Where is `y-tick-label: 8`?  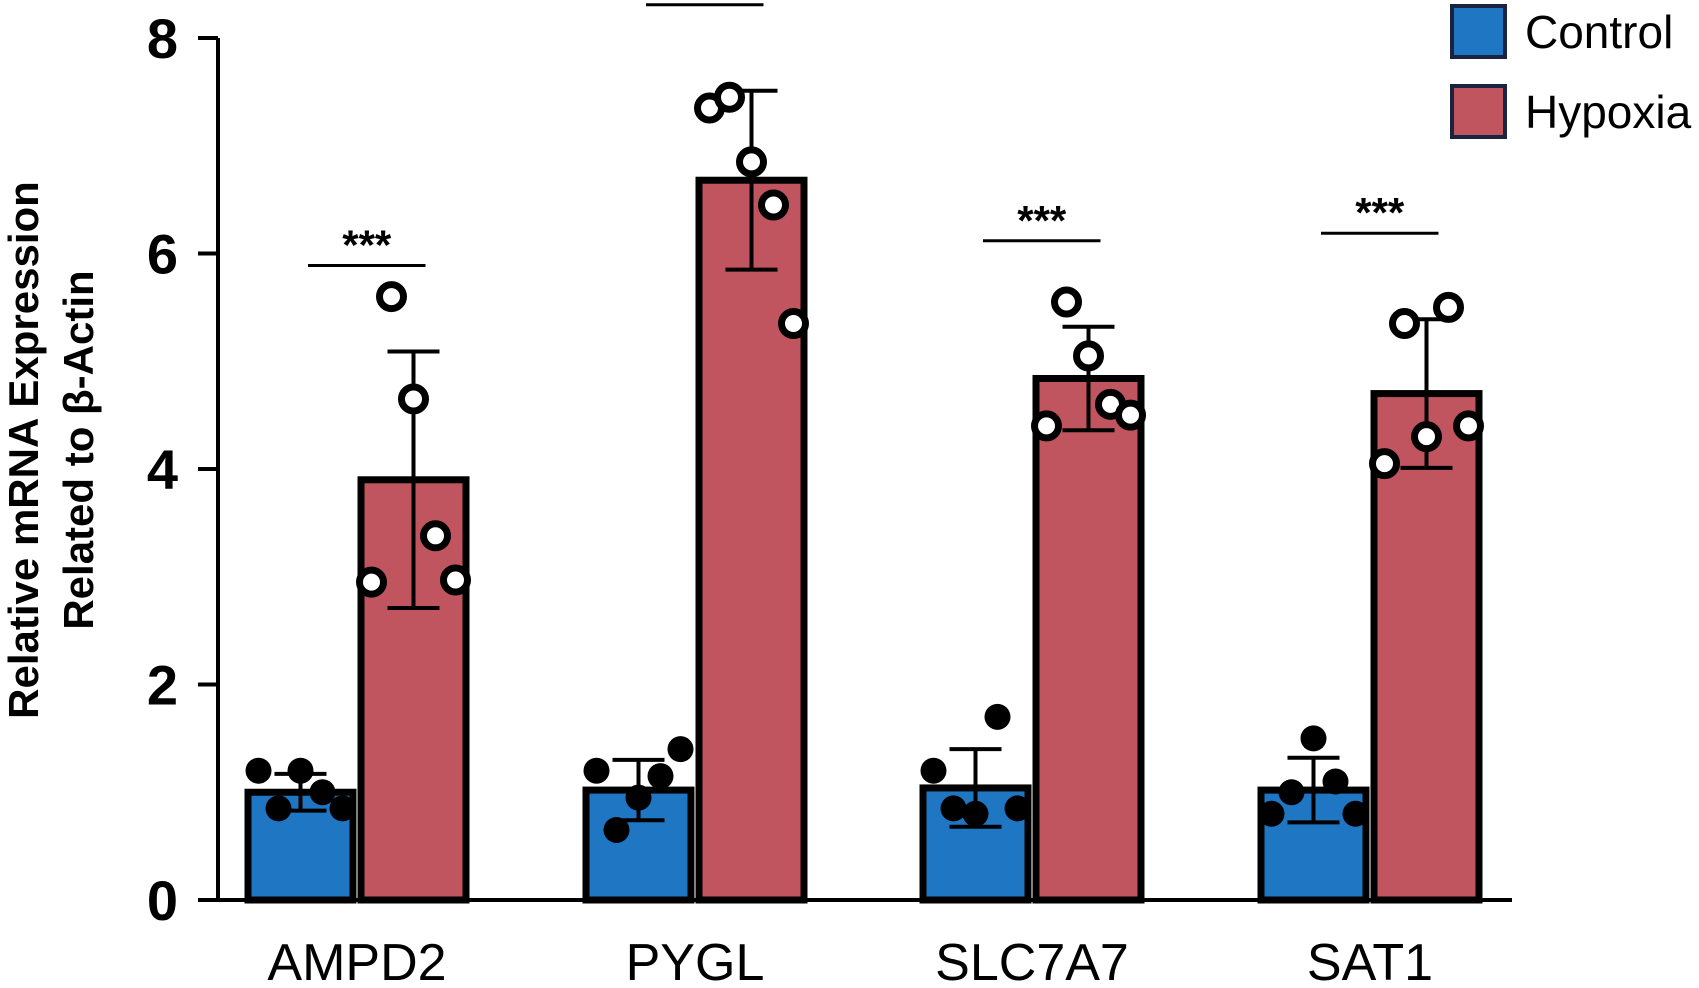
y-tick-label: 8 is located at coordinates (162, 38).